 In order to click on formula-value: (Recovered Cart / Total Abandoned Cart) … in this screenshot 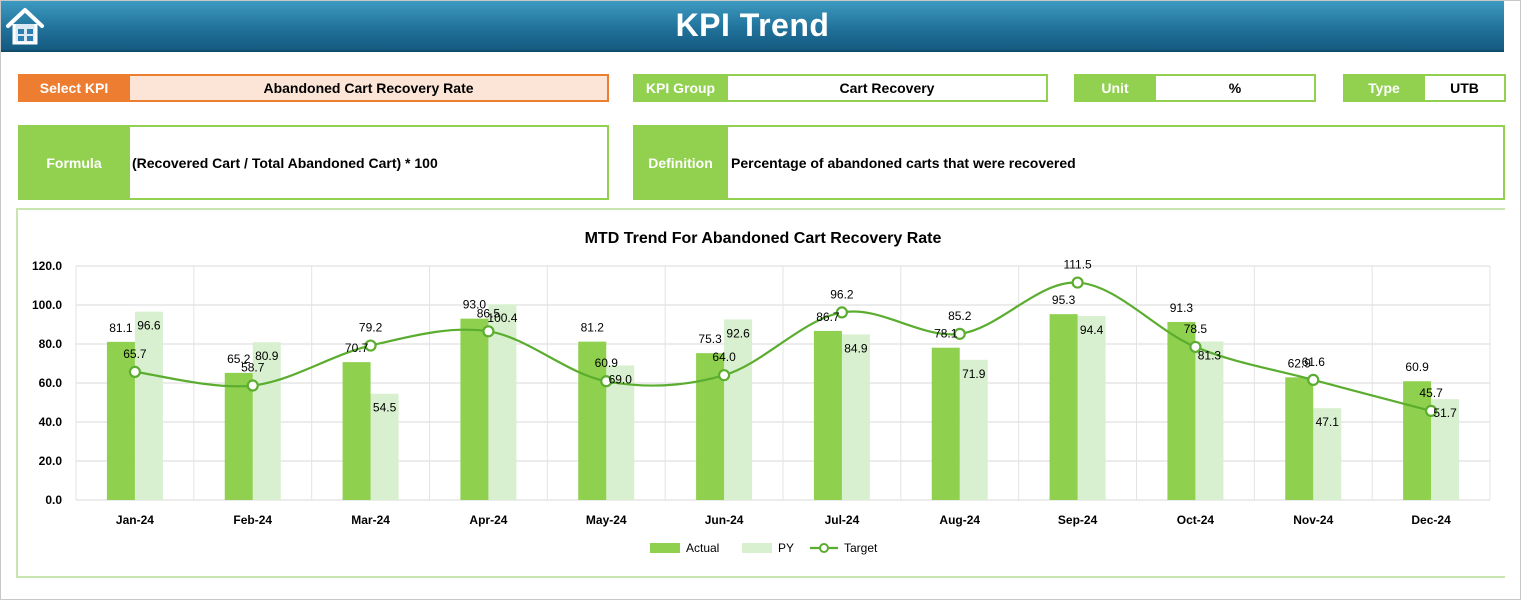, I will do `click(285, 162)`.